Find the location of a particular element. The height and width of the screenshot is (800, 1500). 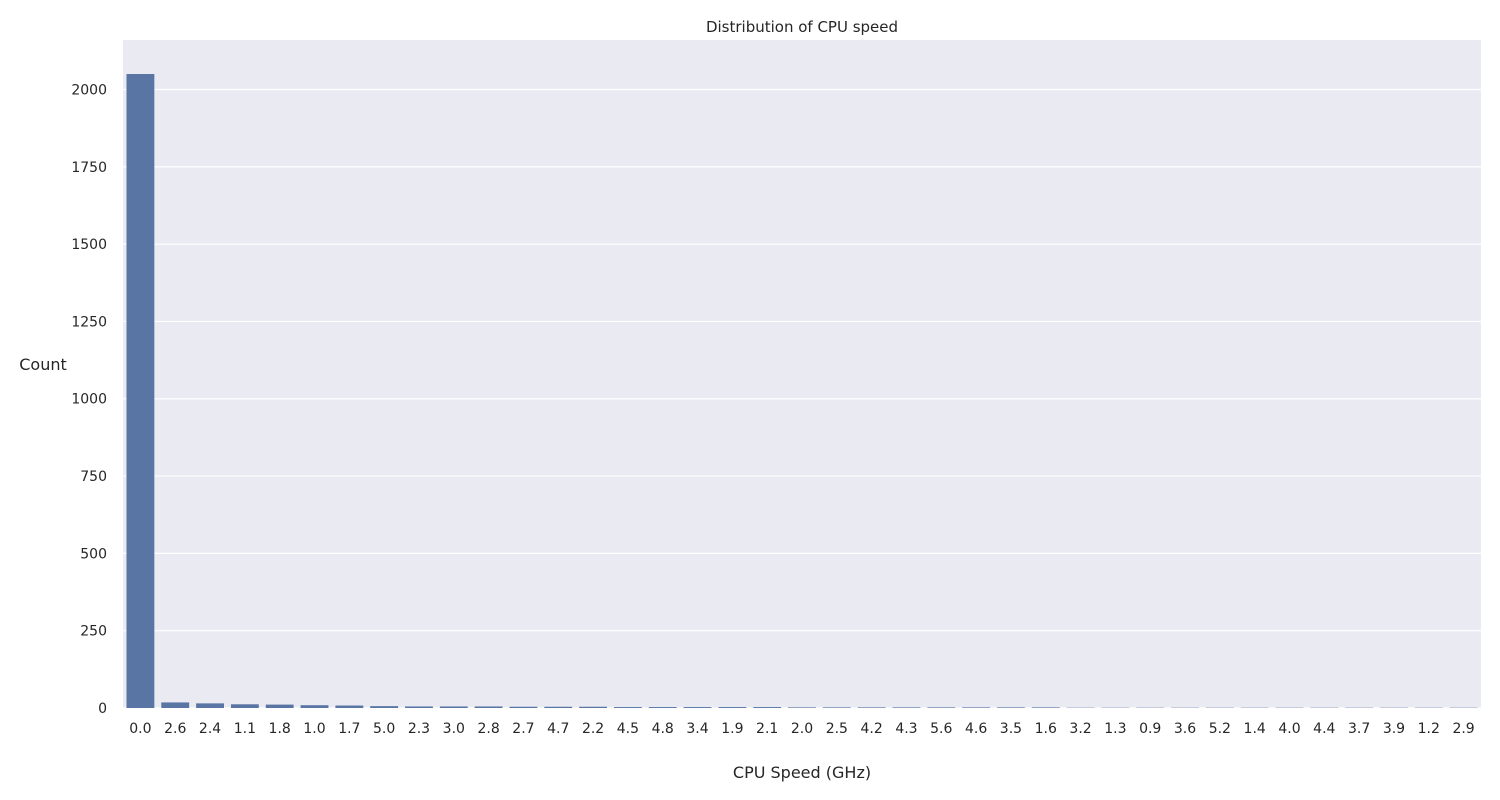

y-tick-labels: 0 250 500 750 1000 1250 1500 1750 2000 is located at coordinates (89, 399).